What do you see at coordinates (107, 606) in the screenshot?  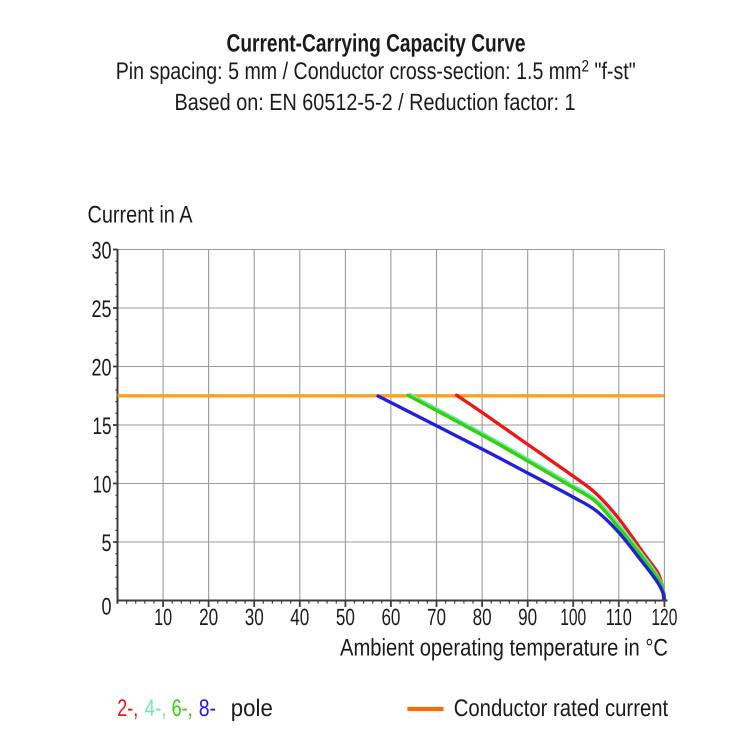 I see `svg-text: 0` at bounding box center [107, 606].